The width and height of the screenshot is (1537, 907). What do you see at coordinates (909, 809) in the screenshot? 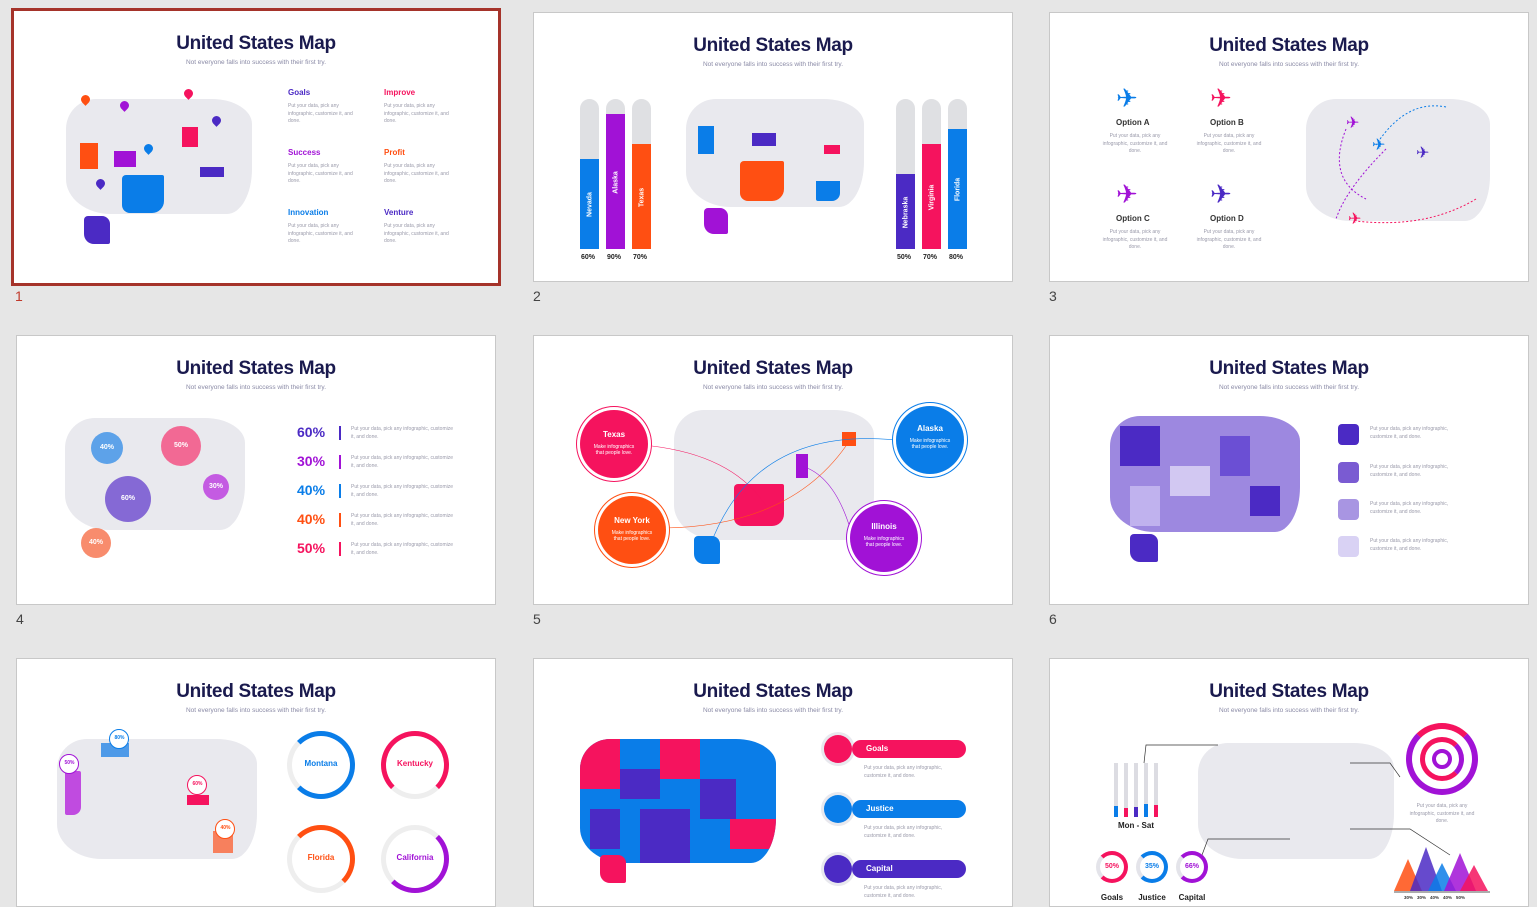
I see `pill-justice: Justice` at bounding box center [909, 809].